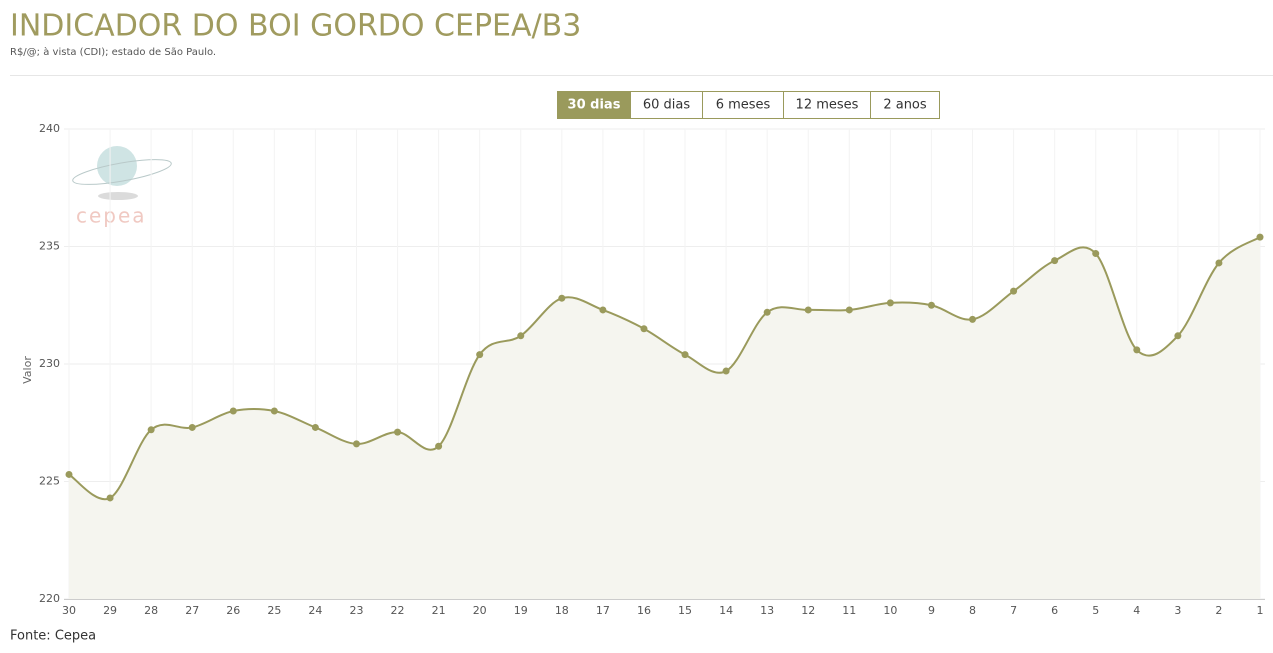 Image resolution: width=1273 pixels, height=653 pixels. What do you see at coordinates (315, 610) in the screenshot?
I see `x-tick-label: 24` at bounding box center [315, 610].